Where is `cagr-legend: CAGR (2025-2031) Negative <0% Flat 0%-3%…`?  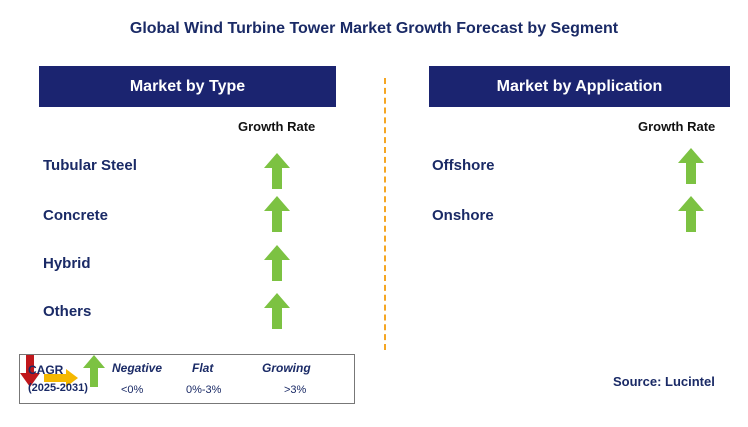 cagr-legend: CAGR (2025-2031) Negative <0% Flat 0%-3%… is located at coordinates (187, 379).